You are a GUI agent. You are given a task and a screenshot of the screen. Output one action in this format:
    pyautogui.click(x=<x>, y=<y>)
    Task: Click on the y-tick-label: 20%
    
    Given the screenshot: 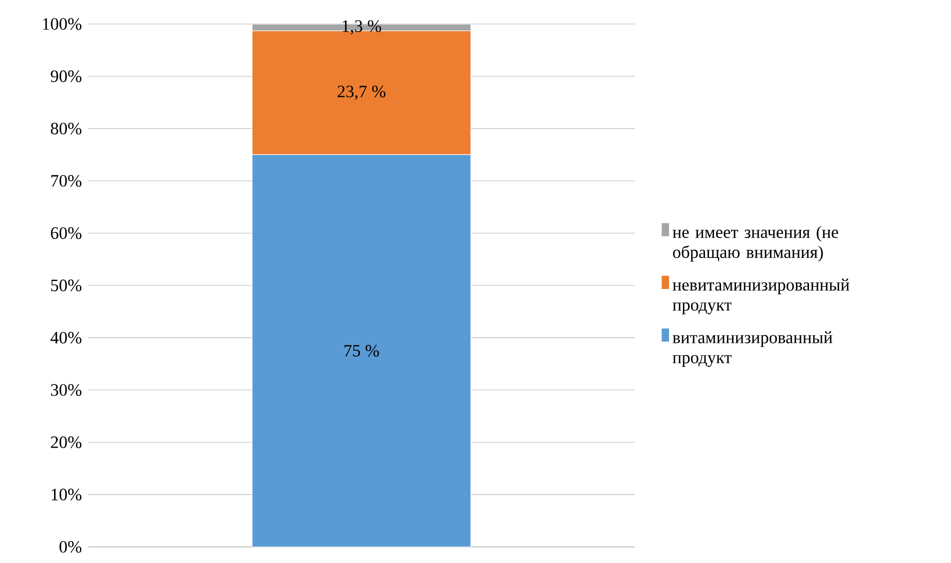 What is the action you would take?
    pyautogui.click(x=66, y=442)
    